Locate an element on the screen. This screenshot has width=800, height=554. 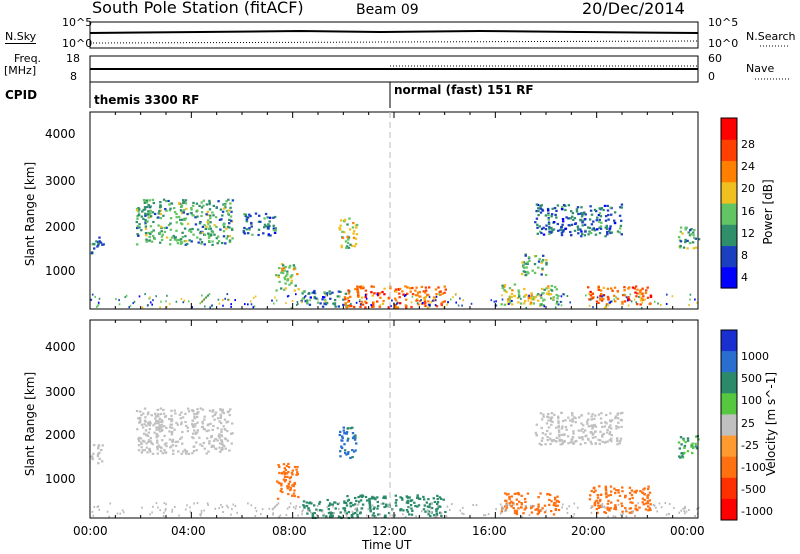
power-cell-r3 is located at coordinates (288, 279).